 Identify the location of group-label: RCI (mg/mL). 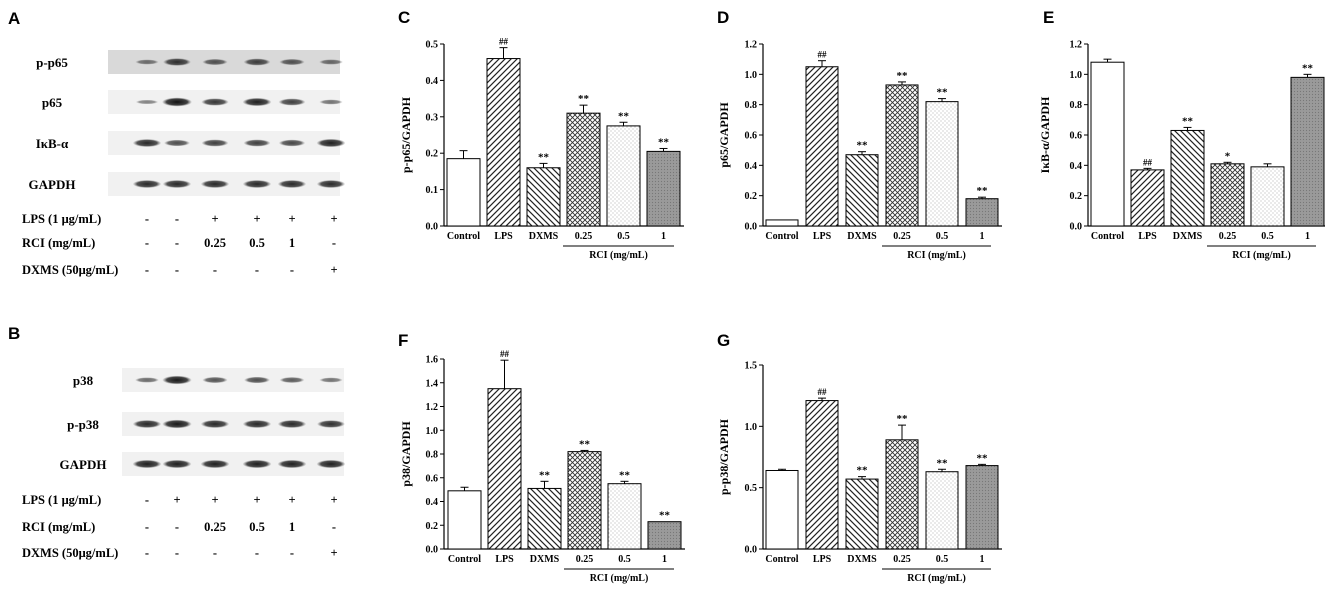
(619, 578).